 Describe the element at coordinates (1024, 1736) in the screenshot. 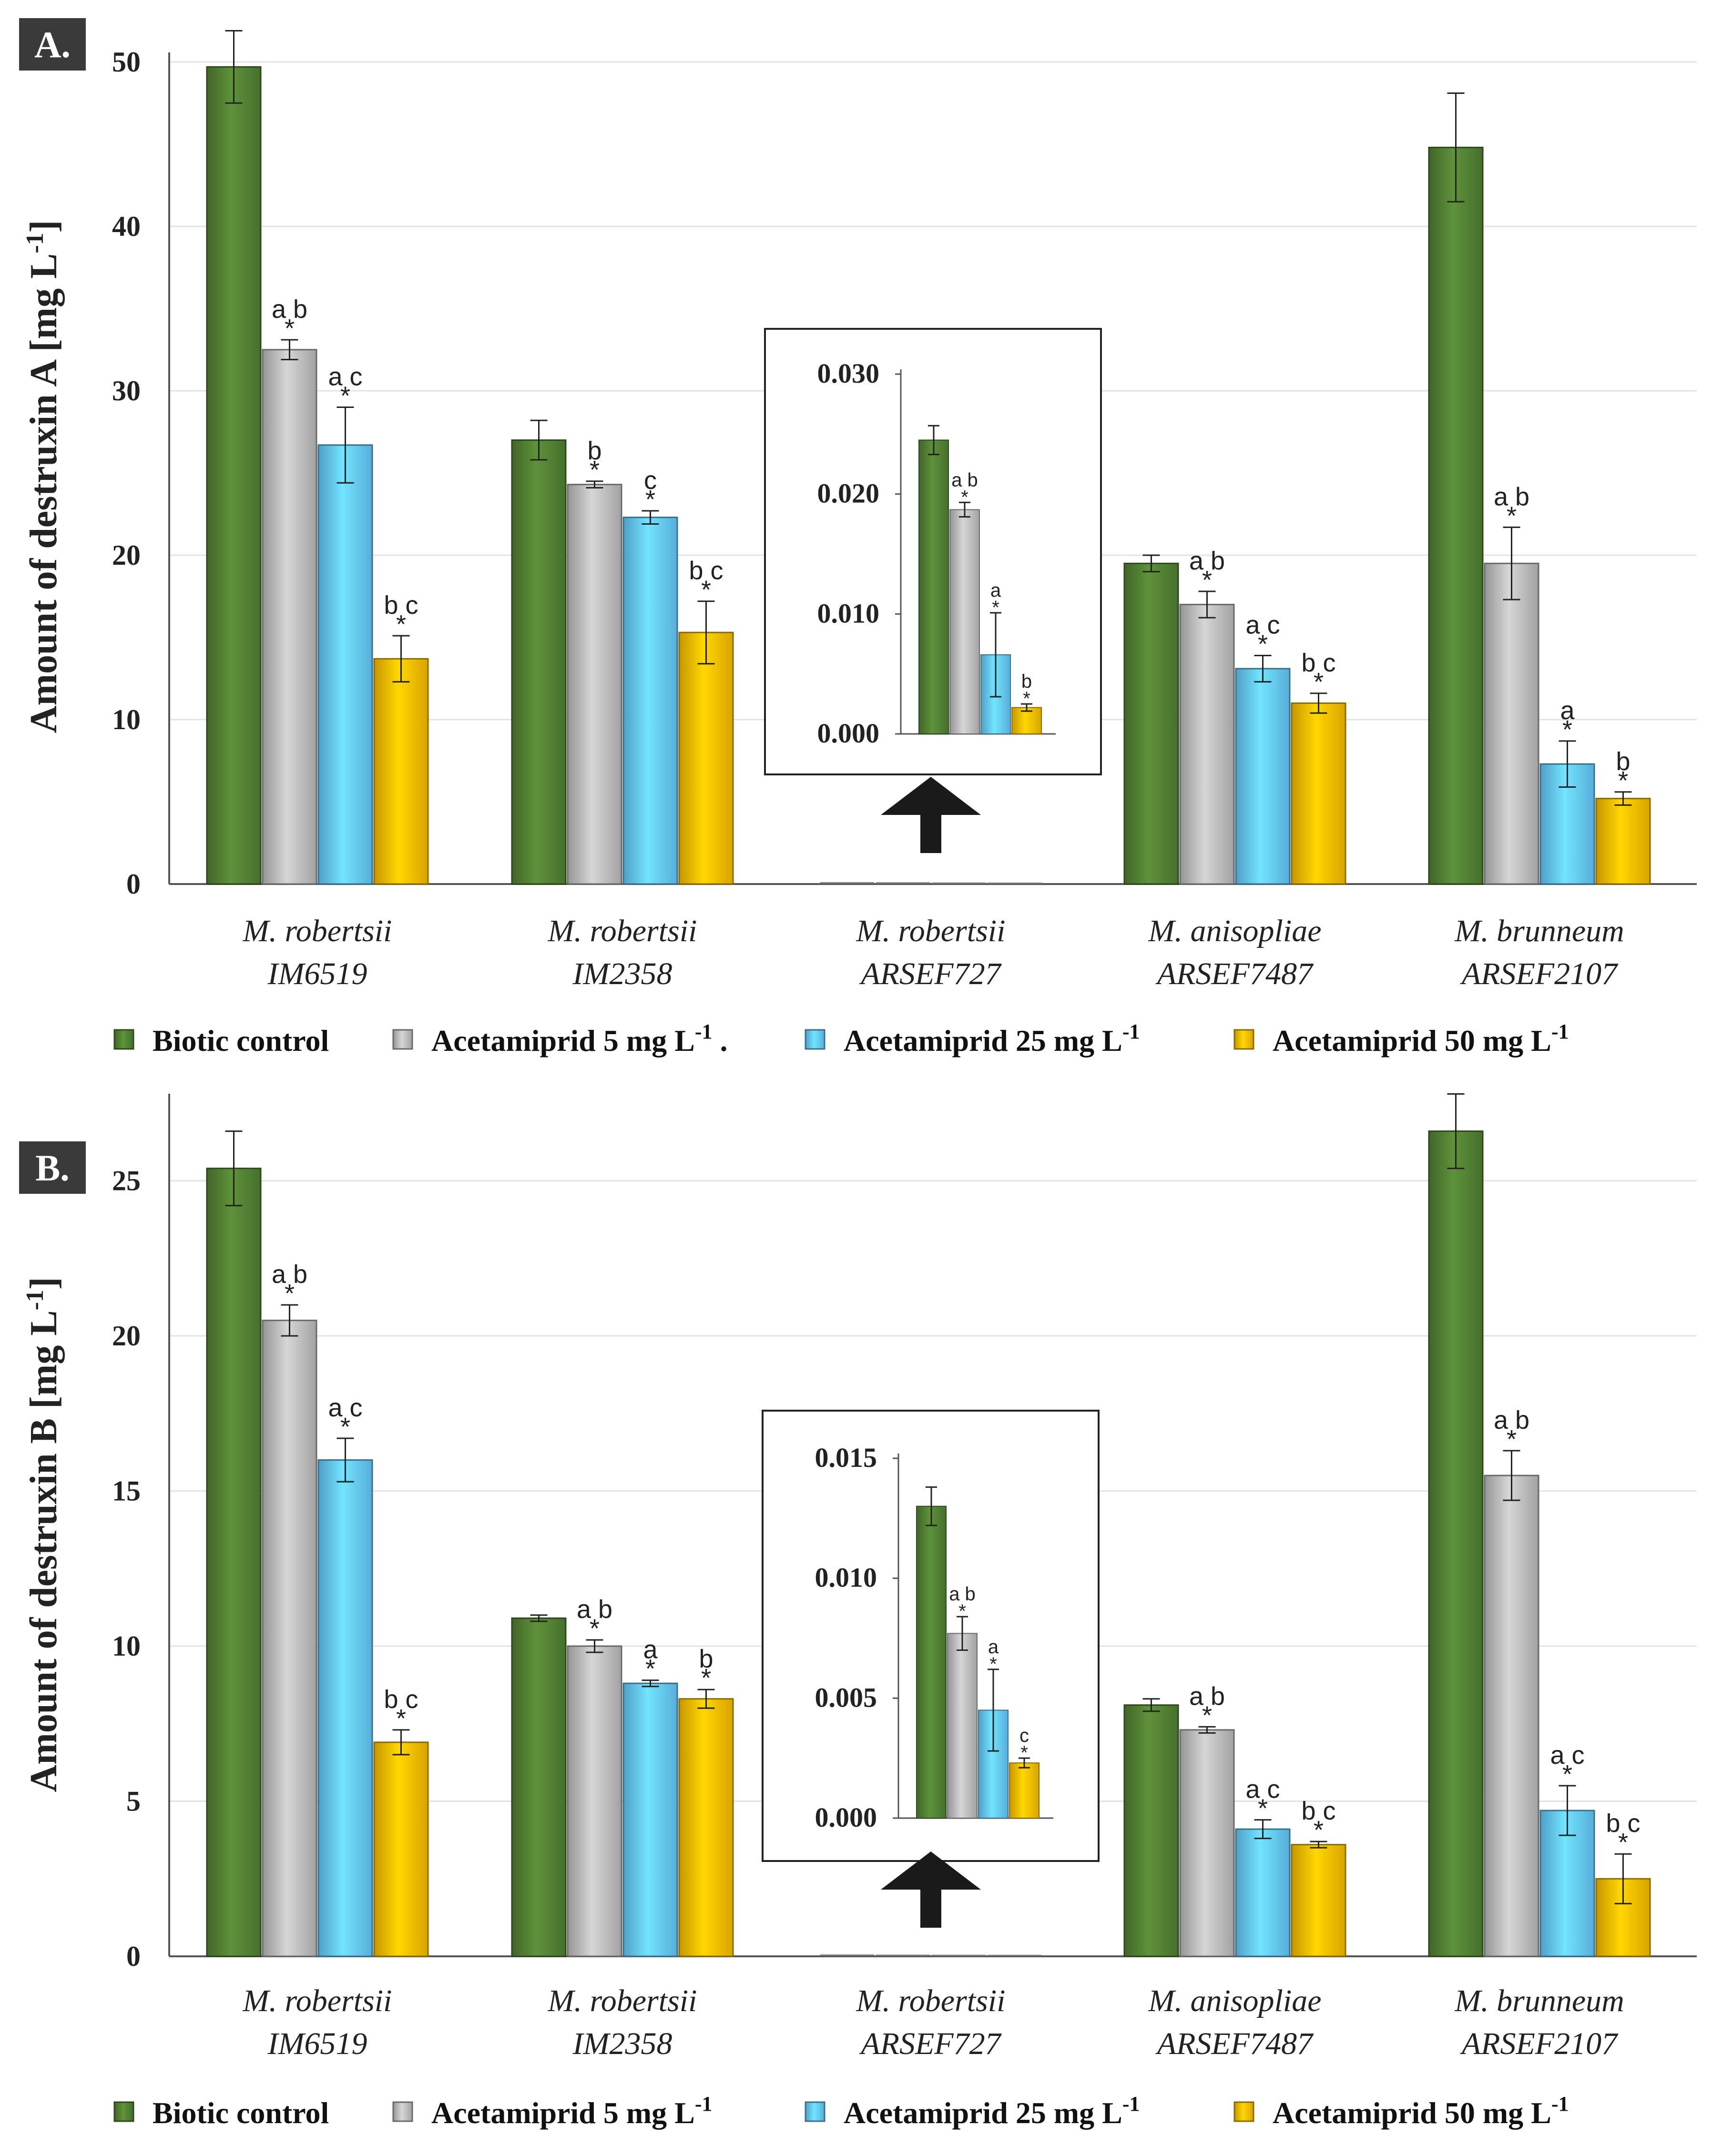

I see `inset-significance-label: c` at that location.